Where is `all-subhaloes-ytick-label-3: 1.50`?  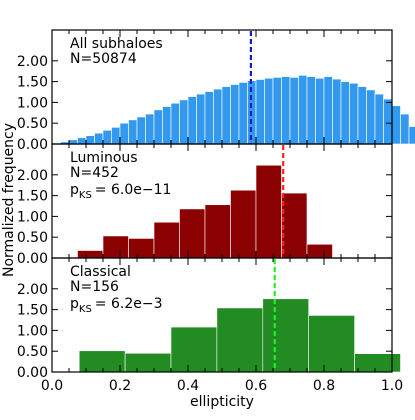 all-subhaloes-ytick-label-3: 1.50 is located at coordinates (32, 83).